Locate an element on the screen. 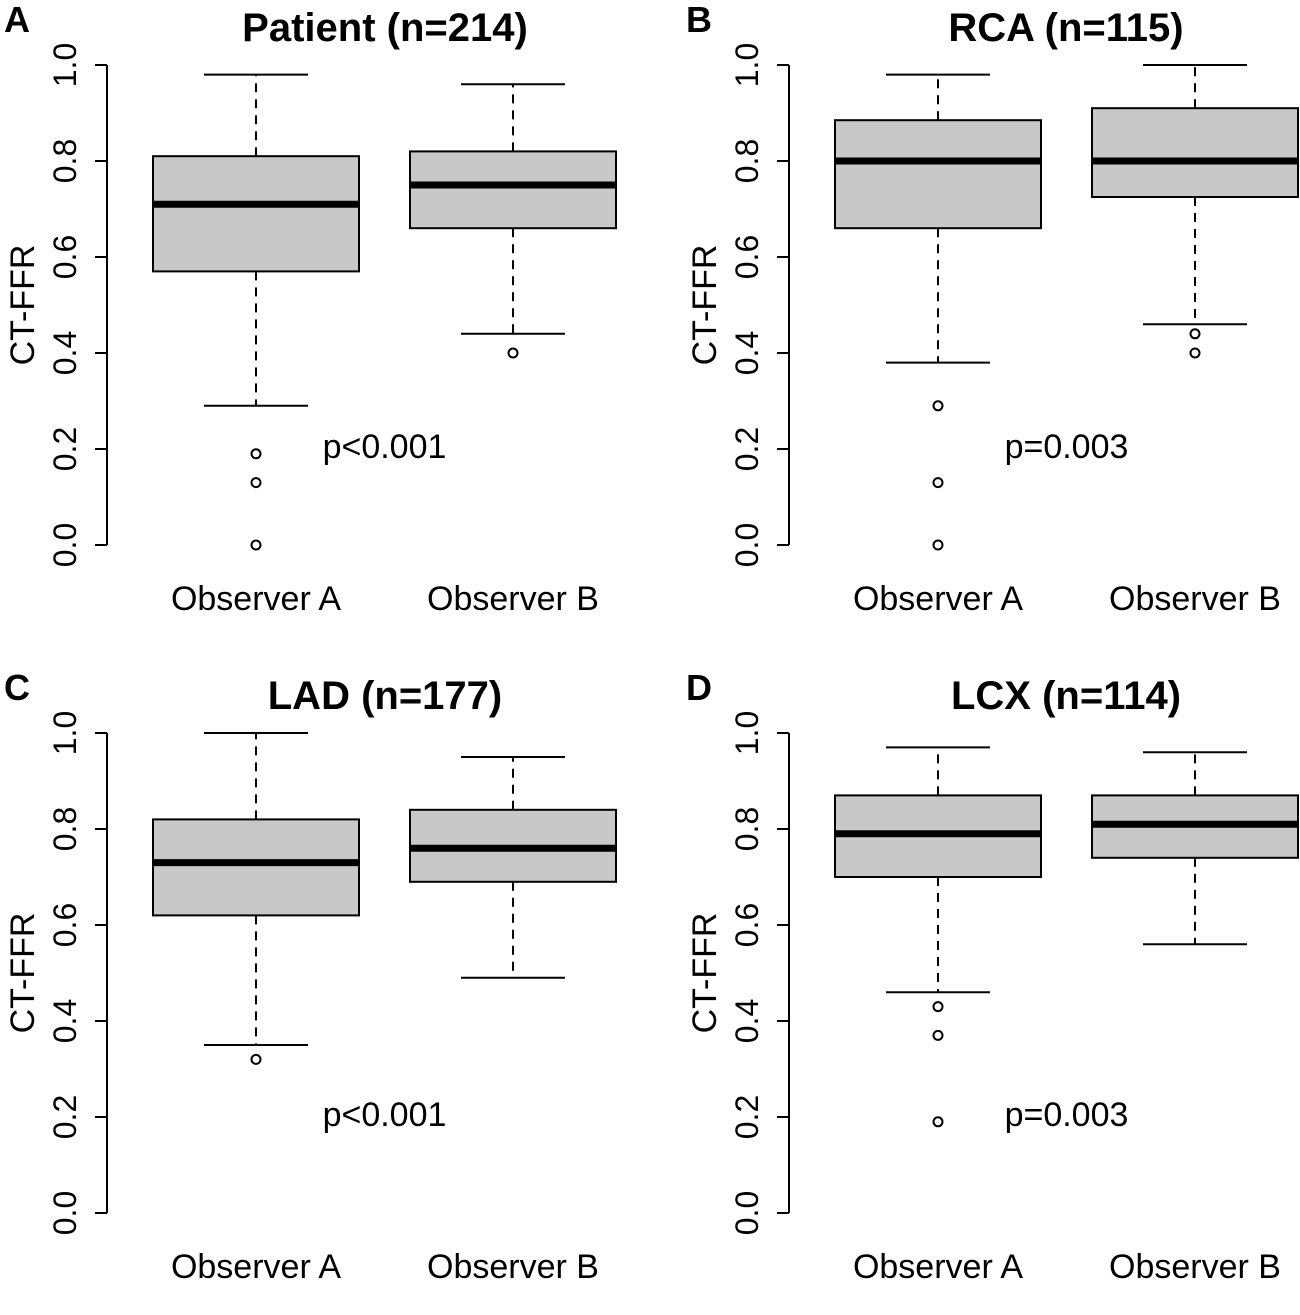  chart-title: LAD (n=177) is located at coordinates (385, 696).